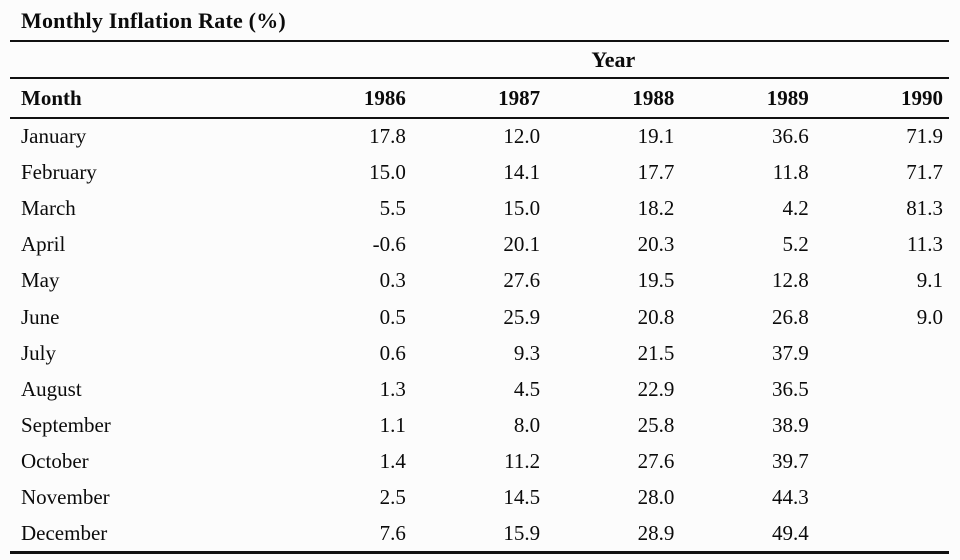 This screenshot has width=960, height=560. I want to click on cell-value: -0.6, so click(389, 244).